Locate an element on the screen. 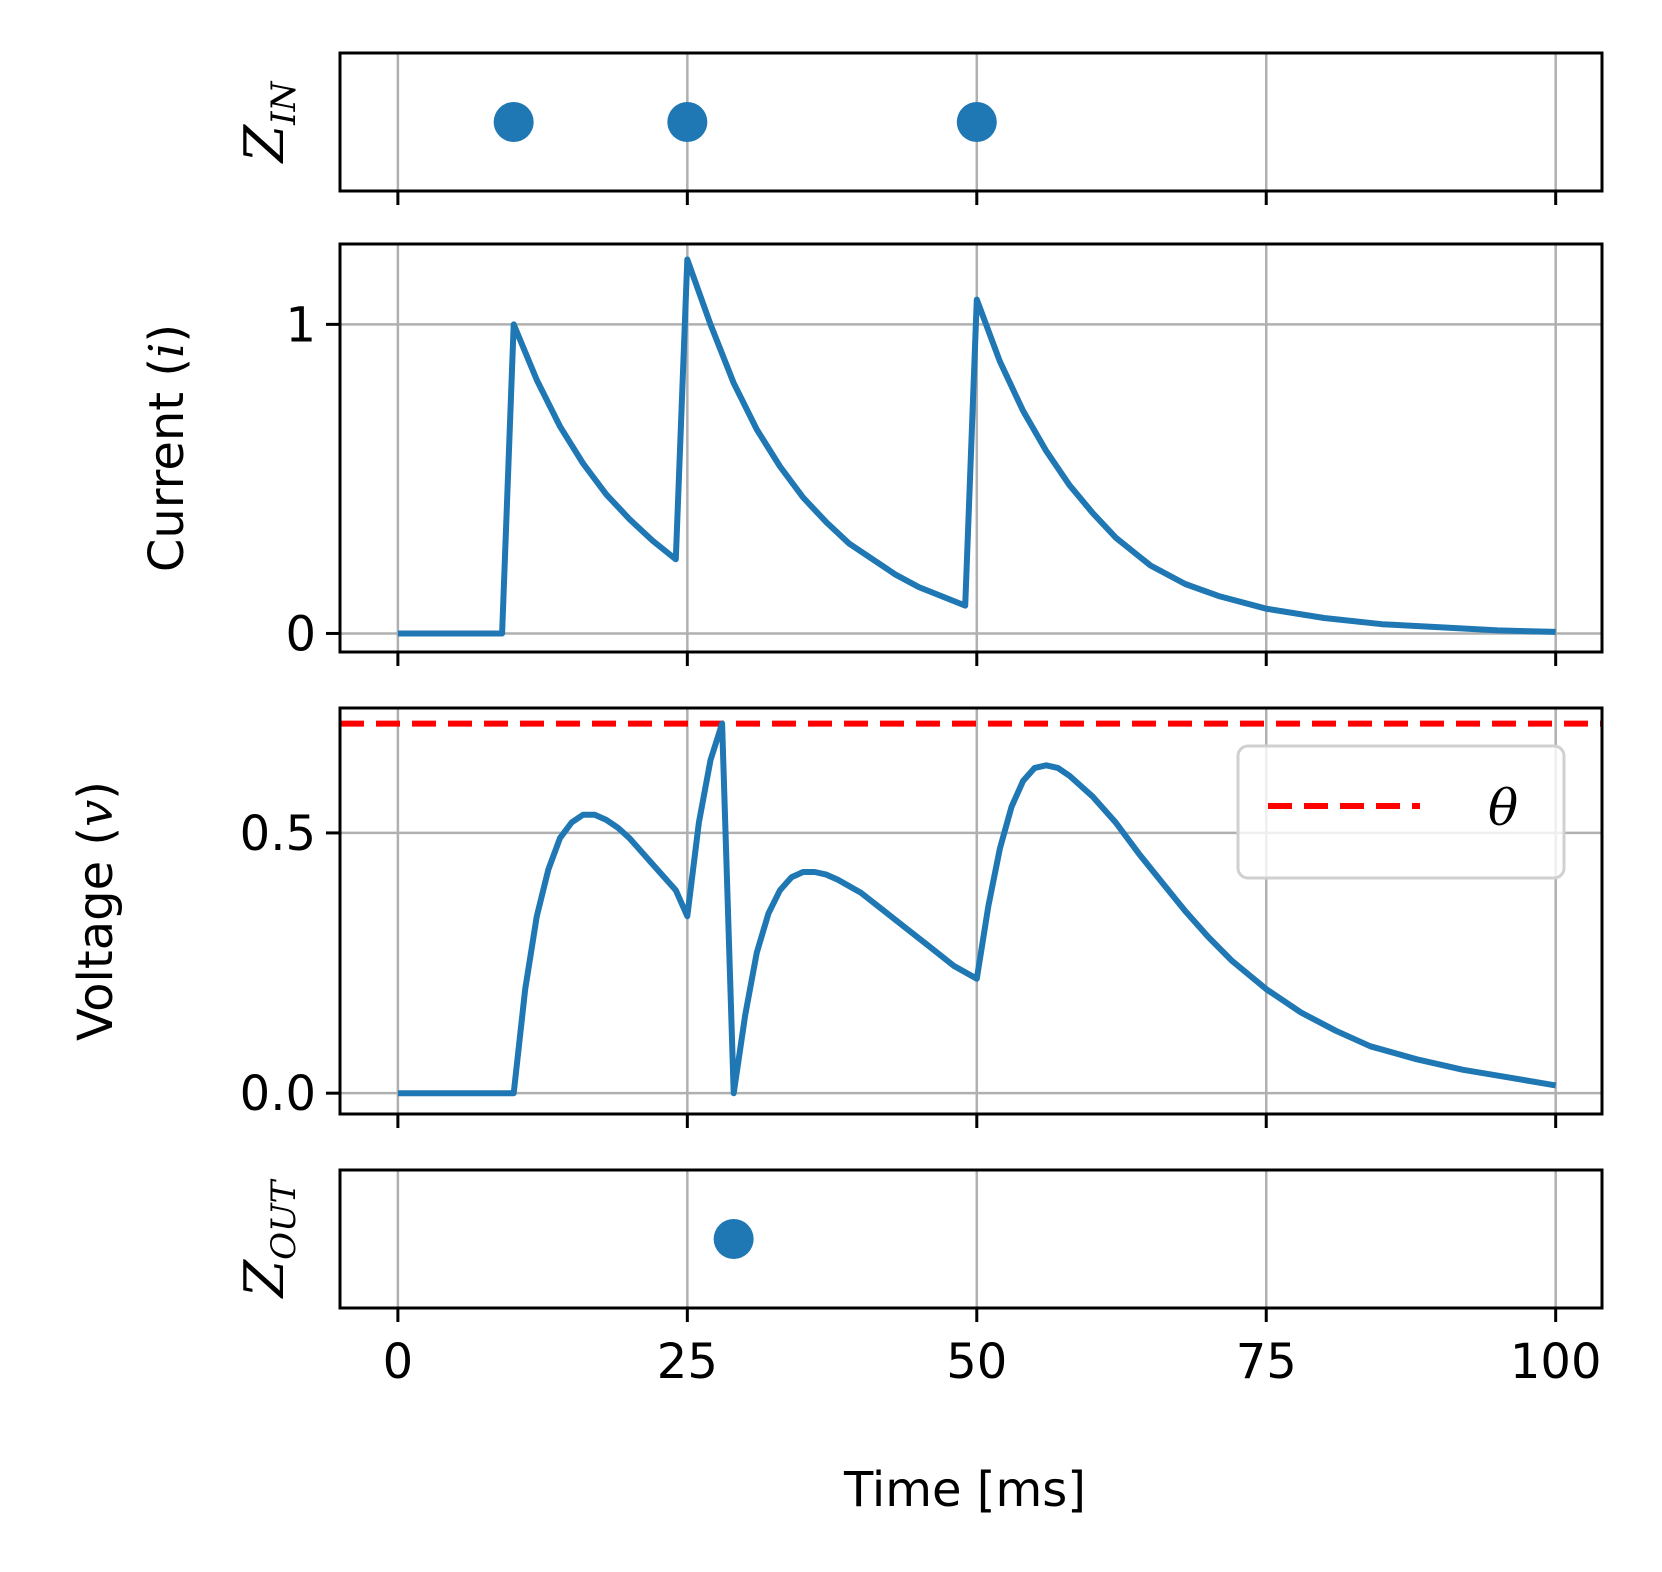 This screenshot has height=1572, width=1662. x-tick-label: 75 is located at coordinates (1266, 1362).